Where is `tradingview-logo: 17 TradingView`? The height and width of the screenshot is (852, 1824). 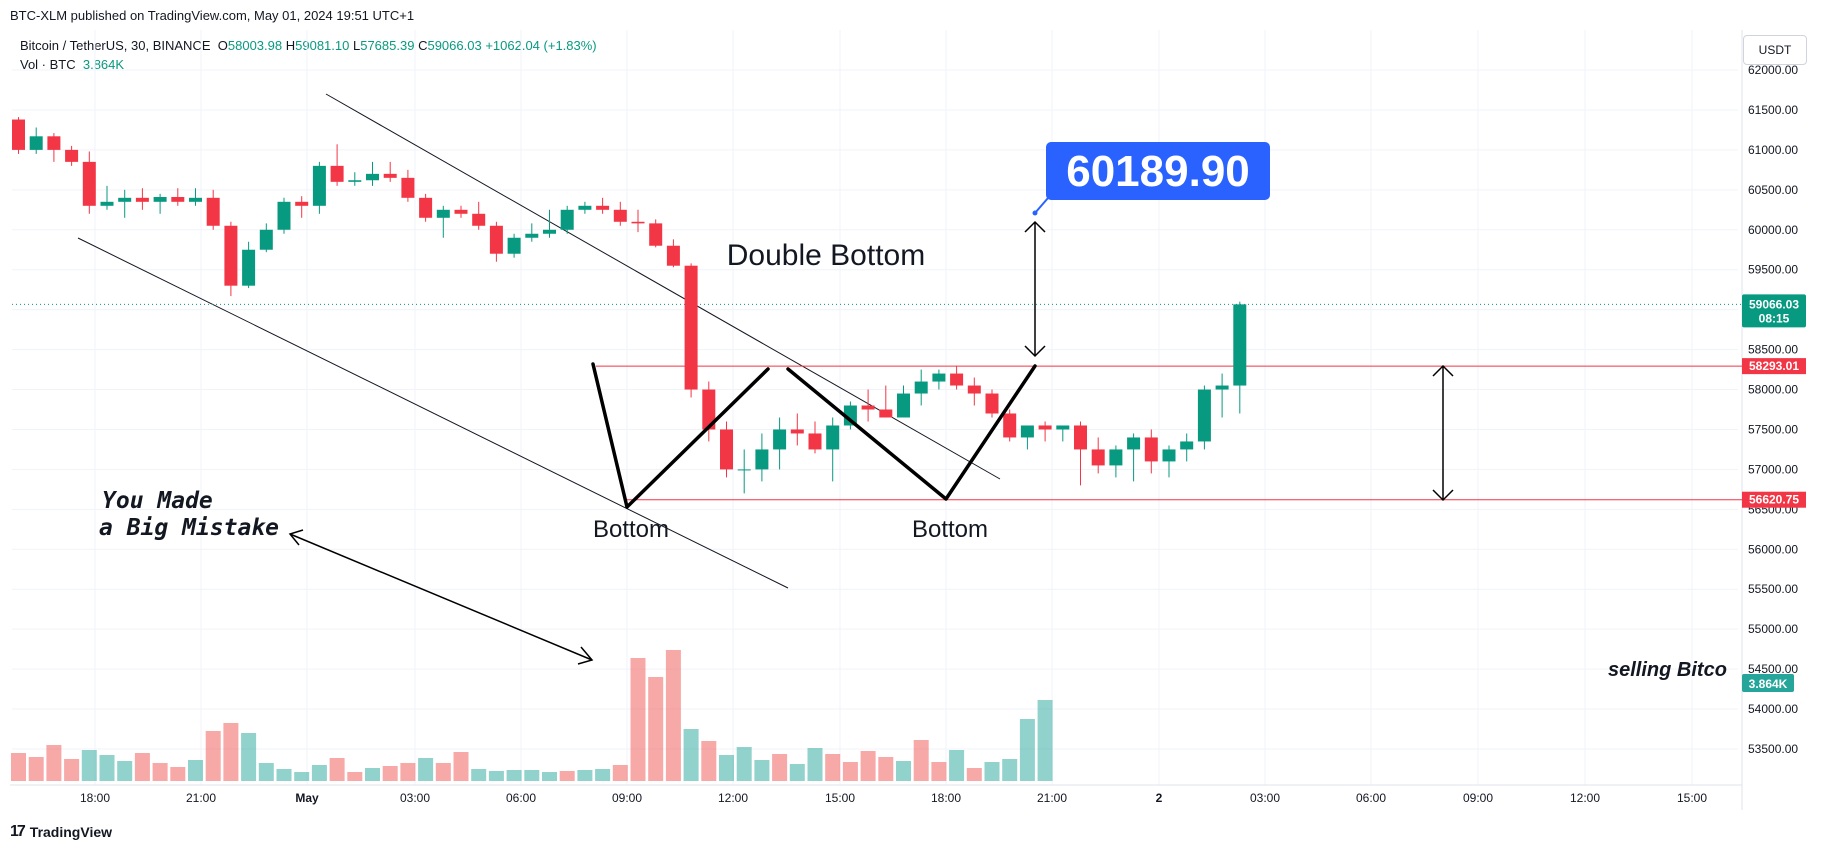
tradingview-logo: 17 TradingView is located at coordinates (61, 832).